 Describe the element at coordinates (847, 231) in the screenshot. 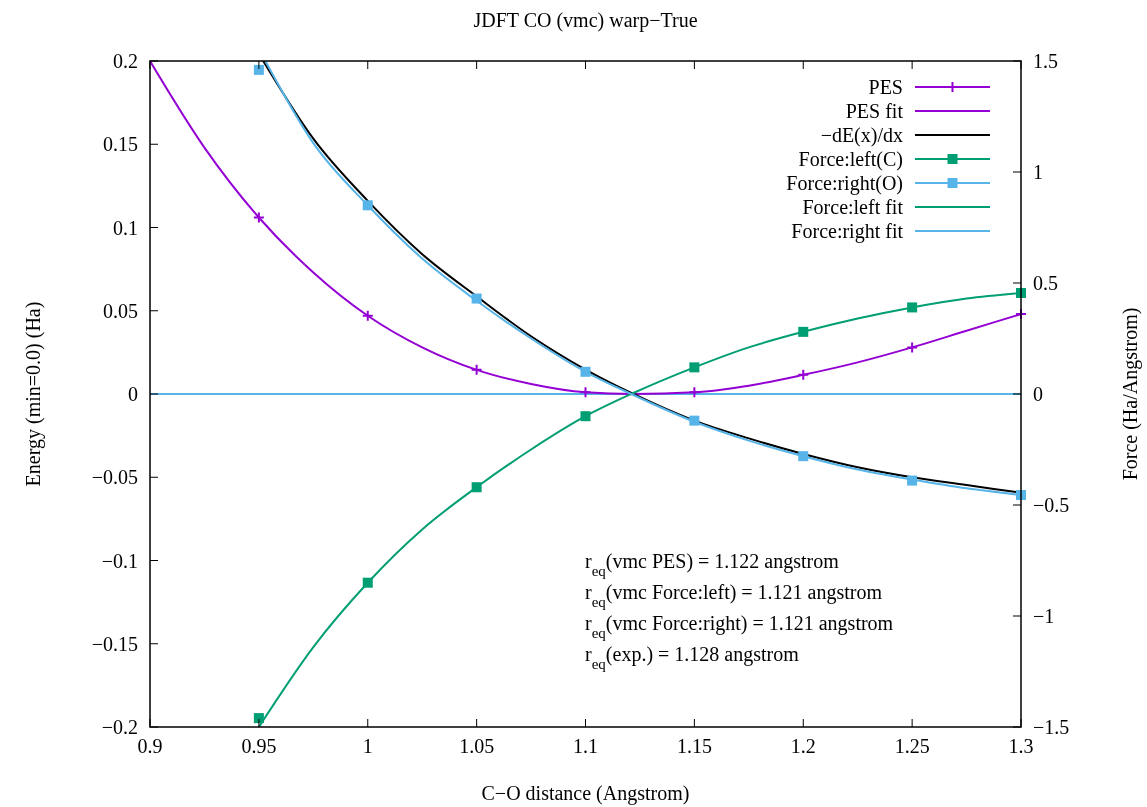

I see `legend-label: Force:right fit` at that location.